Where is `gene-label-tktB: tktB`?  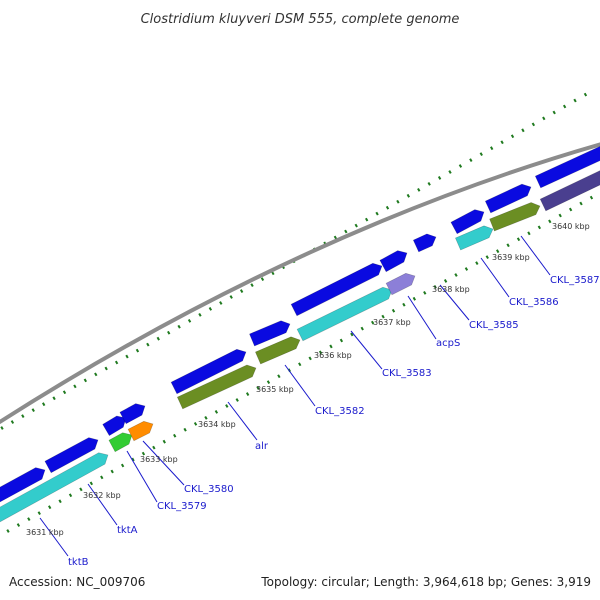
gene-label-tktB: tktB is located at coordinates (78, 562).